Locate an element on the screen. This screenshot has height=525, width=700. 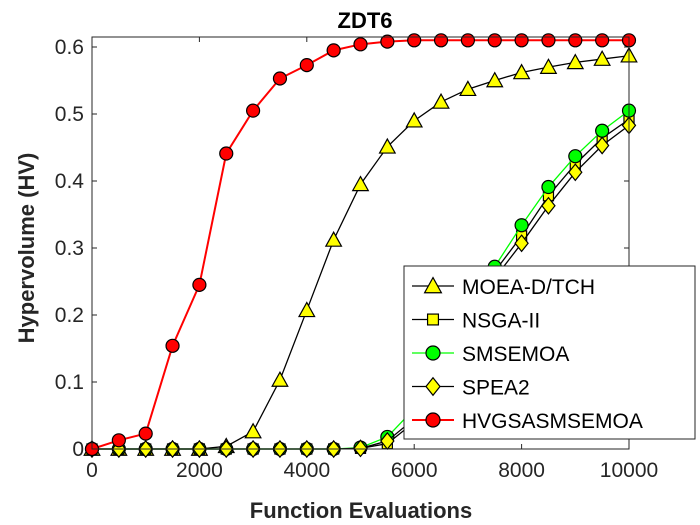
legend-item: NSGA-II is located at coordinates (476, 321).